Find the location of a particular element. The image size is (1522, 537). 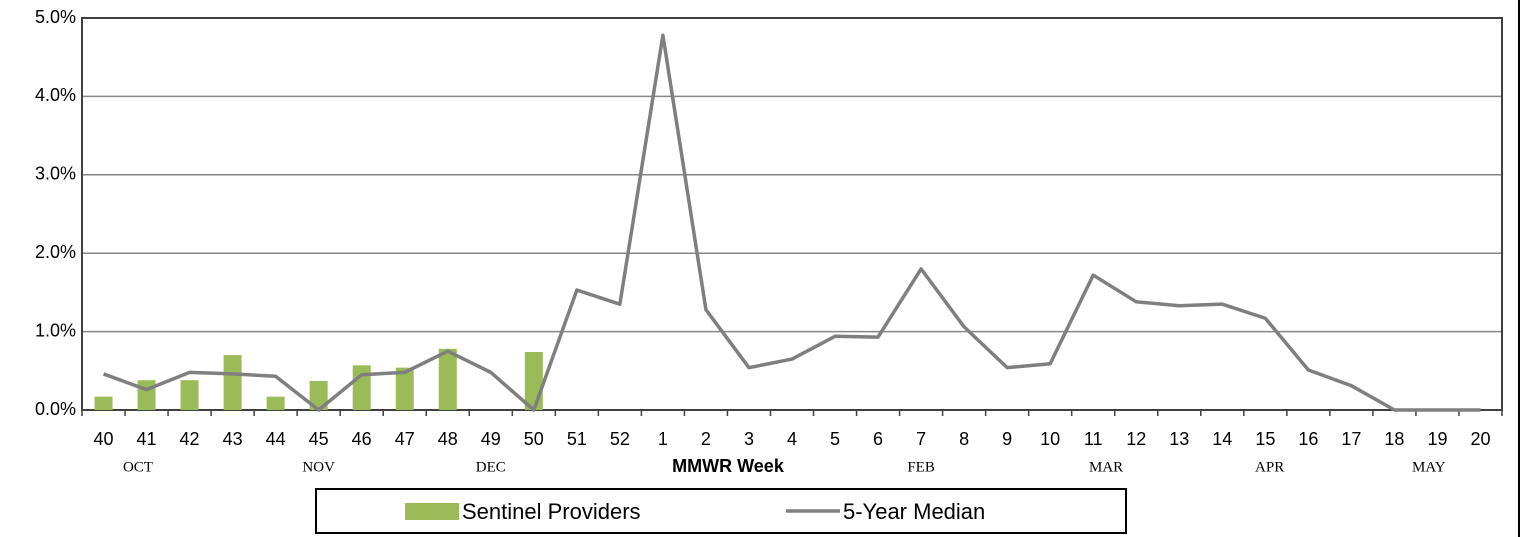

x-tick-label: 48 is located at coordinates (448, 439).